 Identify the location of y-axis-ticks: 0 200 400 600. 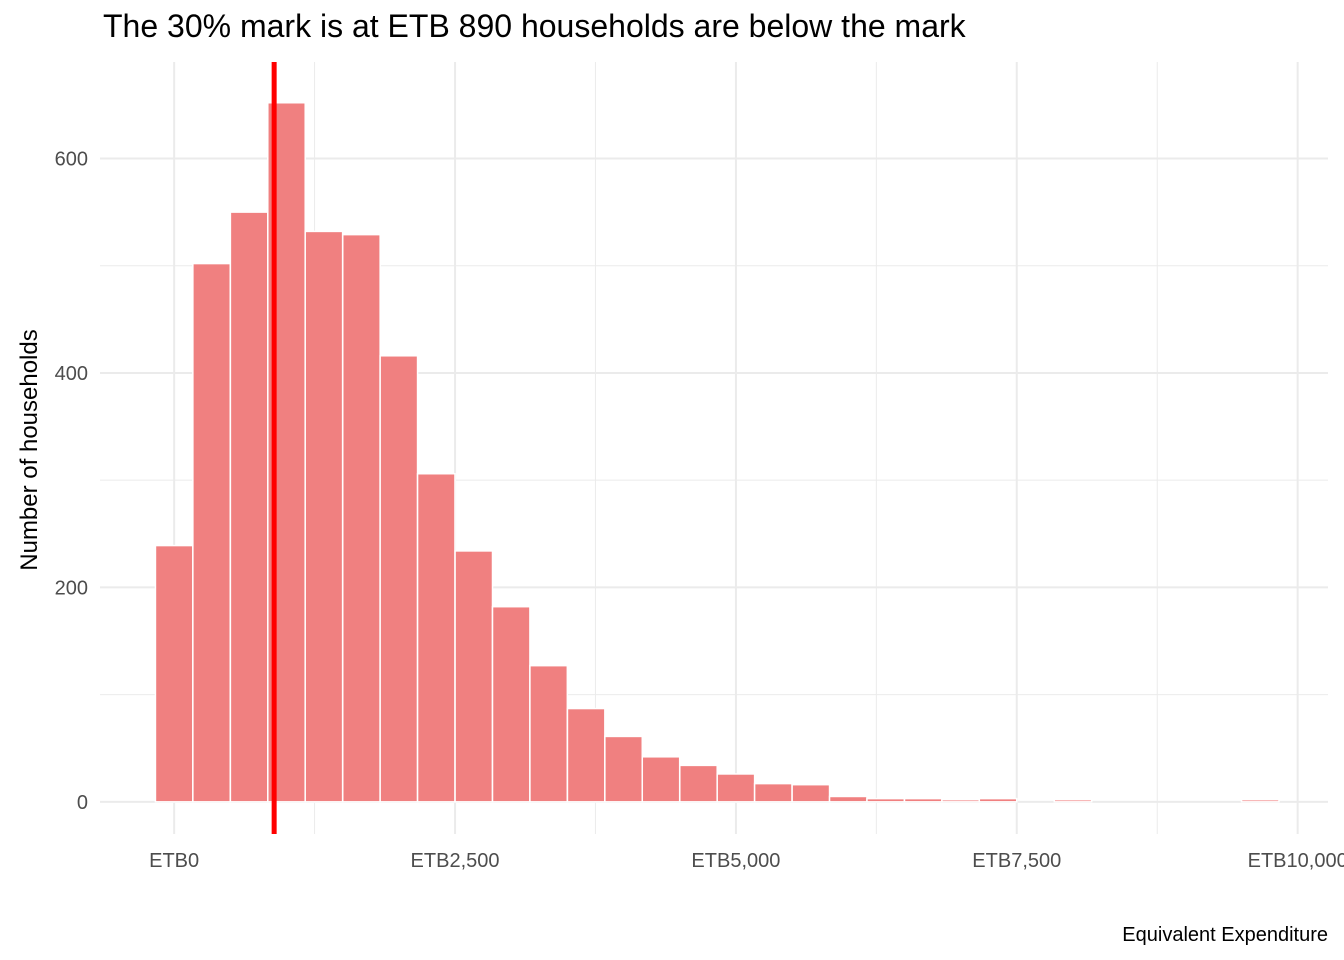
(71, 481).